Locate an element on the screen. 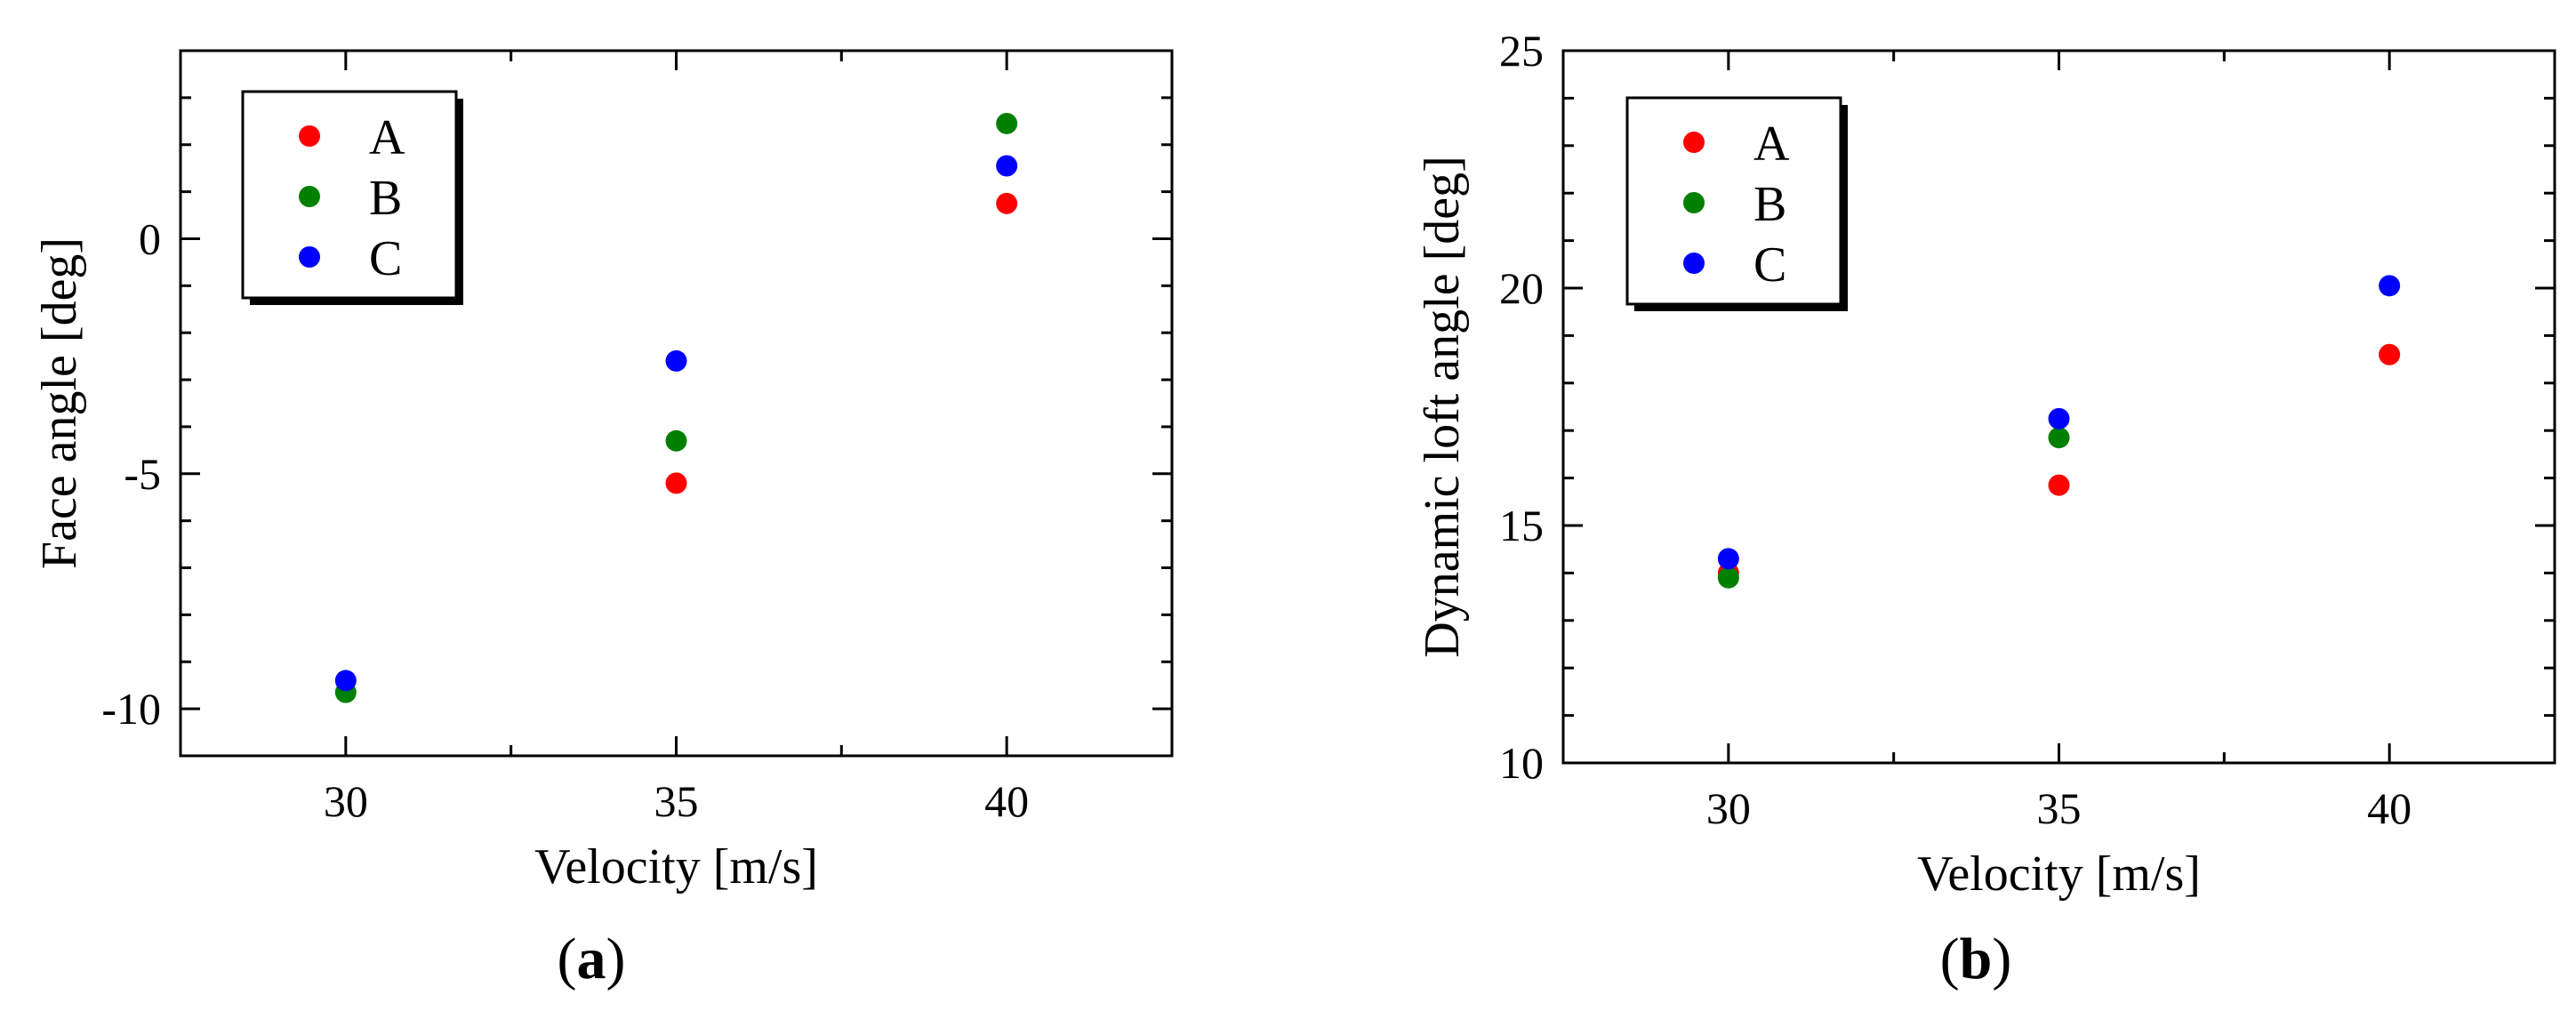 This screenshot has width=2576, height=1019. panel-label-letter: a is located at coordinates (591, 959).